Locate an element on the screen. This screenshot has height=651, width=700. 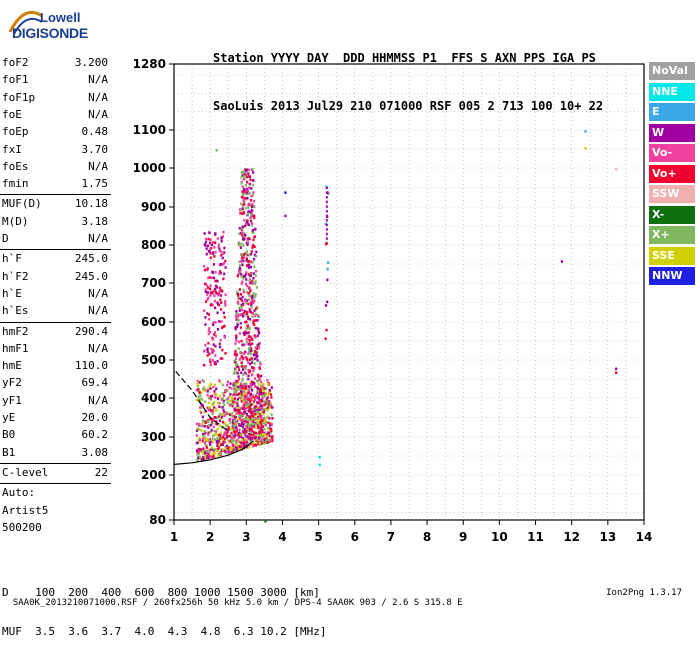
param-name: h`F is located at coordinates (12, 259).